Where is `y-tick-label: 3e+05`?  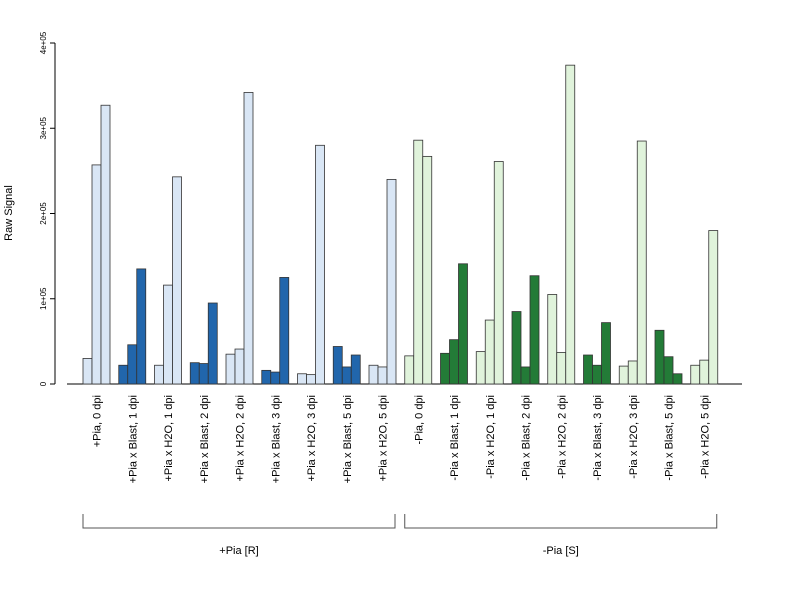 y-tick-label: 3e+05 is located at coordinates (43, 127).